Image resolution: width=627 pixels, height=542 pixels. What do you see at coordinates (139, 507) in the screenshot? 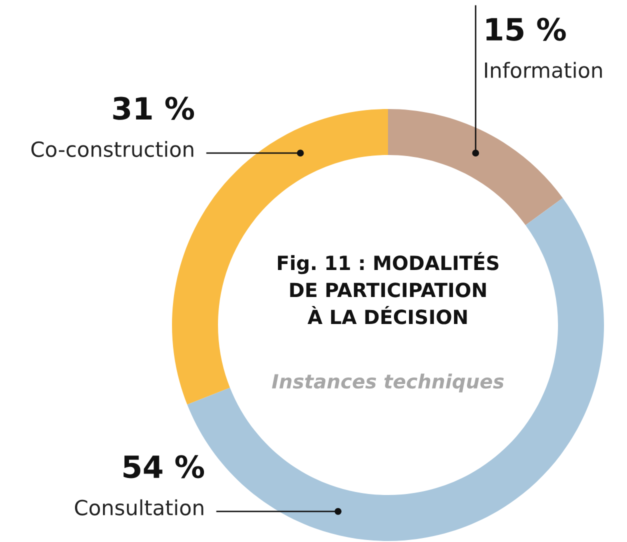
I see `slice-label: Consultation` at bounding box center [139, 507].